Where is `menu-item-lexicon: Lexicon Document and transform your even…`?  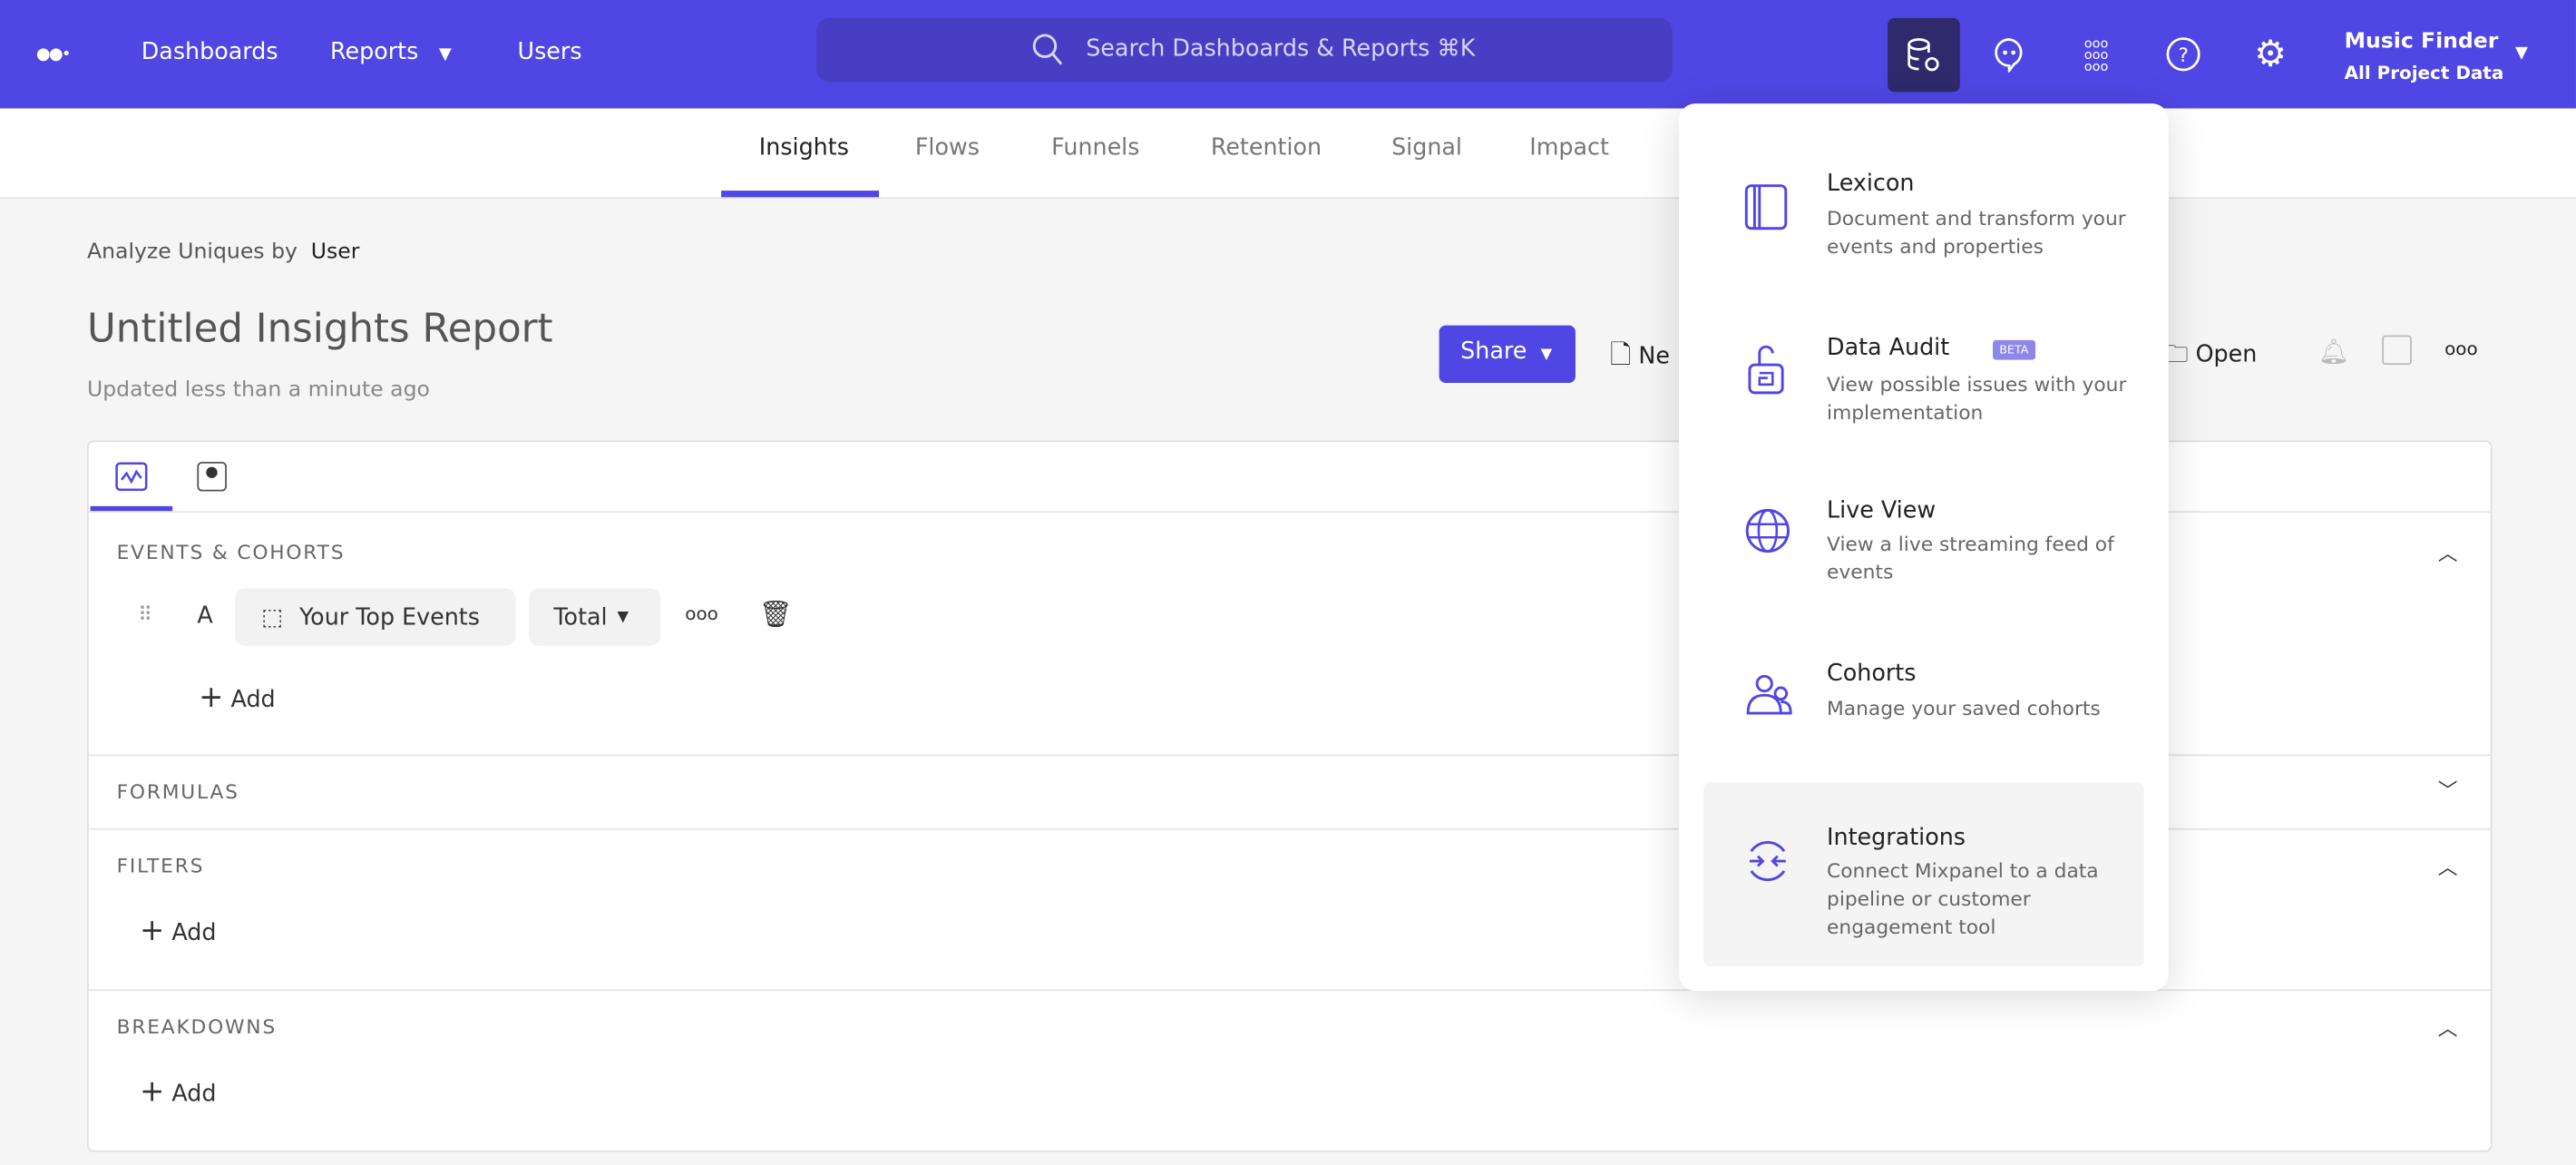
menu-item-lexicon: Lexicon Document and transform your even… is located at coordinates (1923, 212).